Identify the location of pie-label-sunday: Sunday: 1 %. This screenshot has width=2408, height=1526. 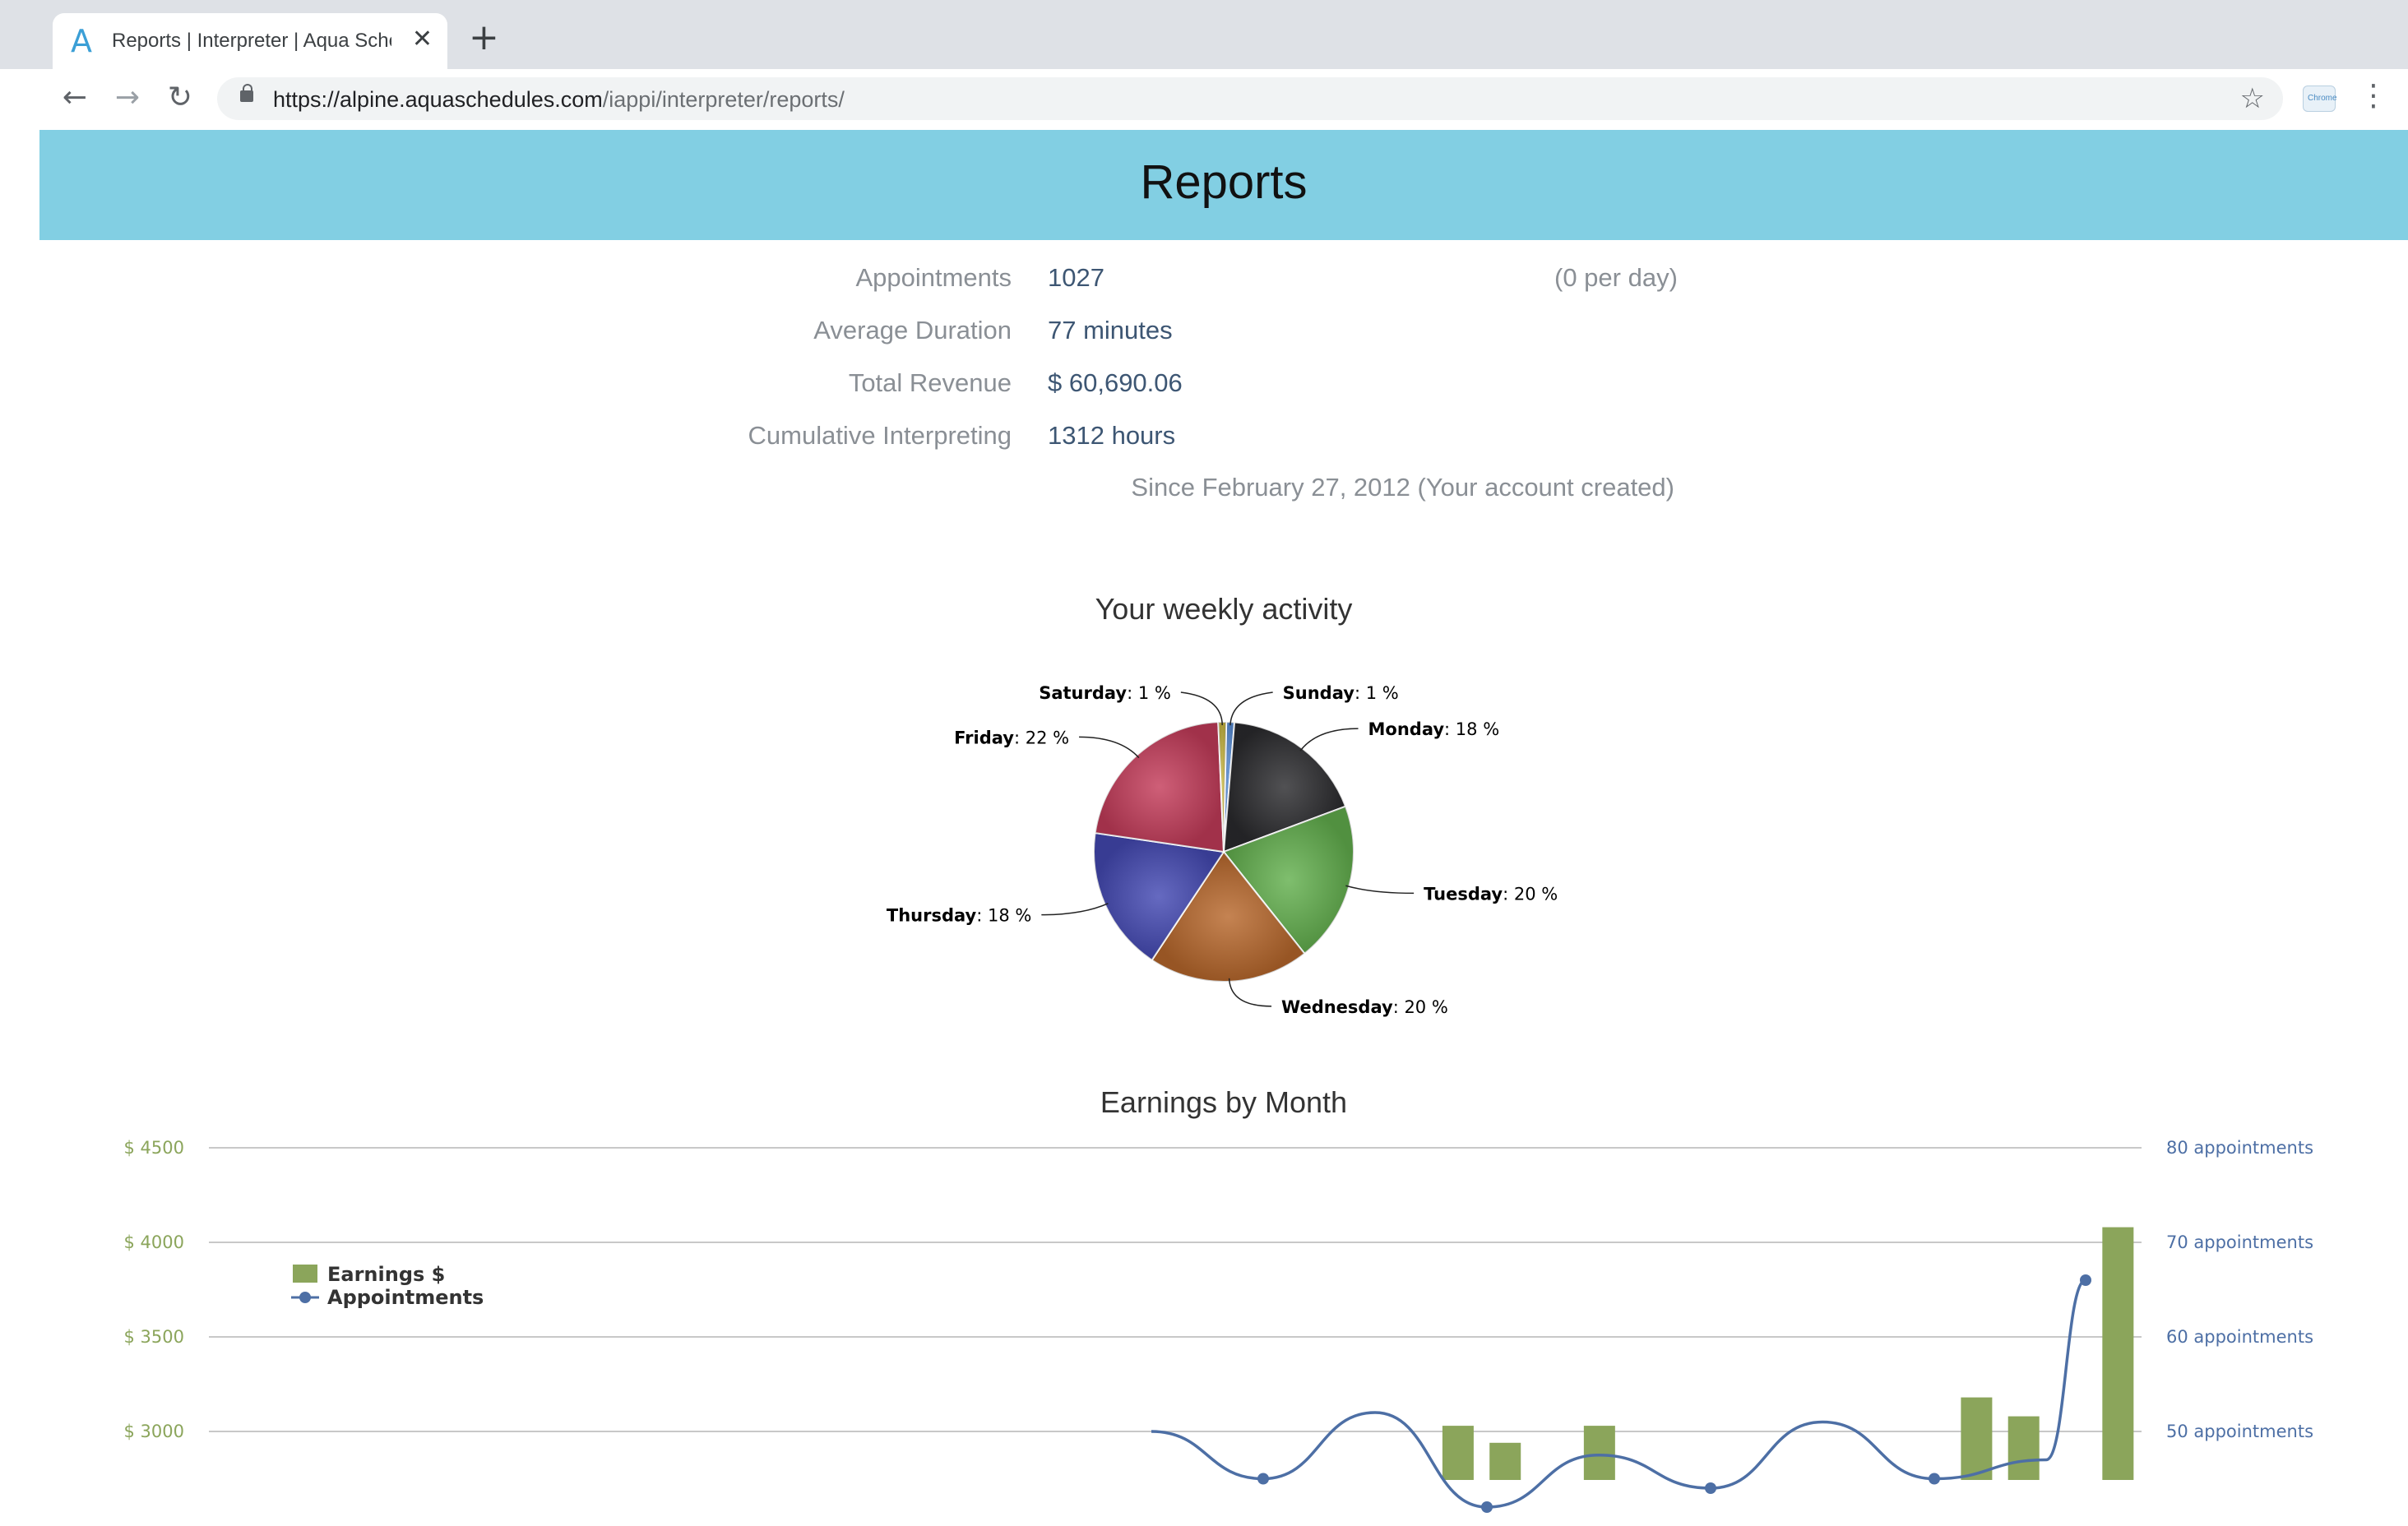
(1341, 693).